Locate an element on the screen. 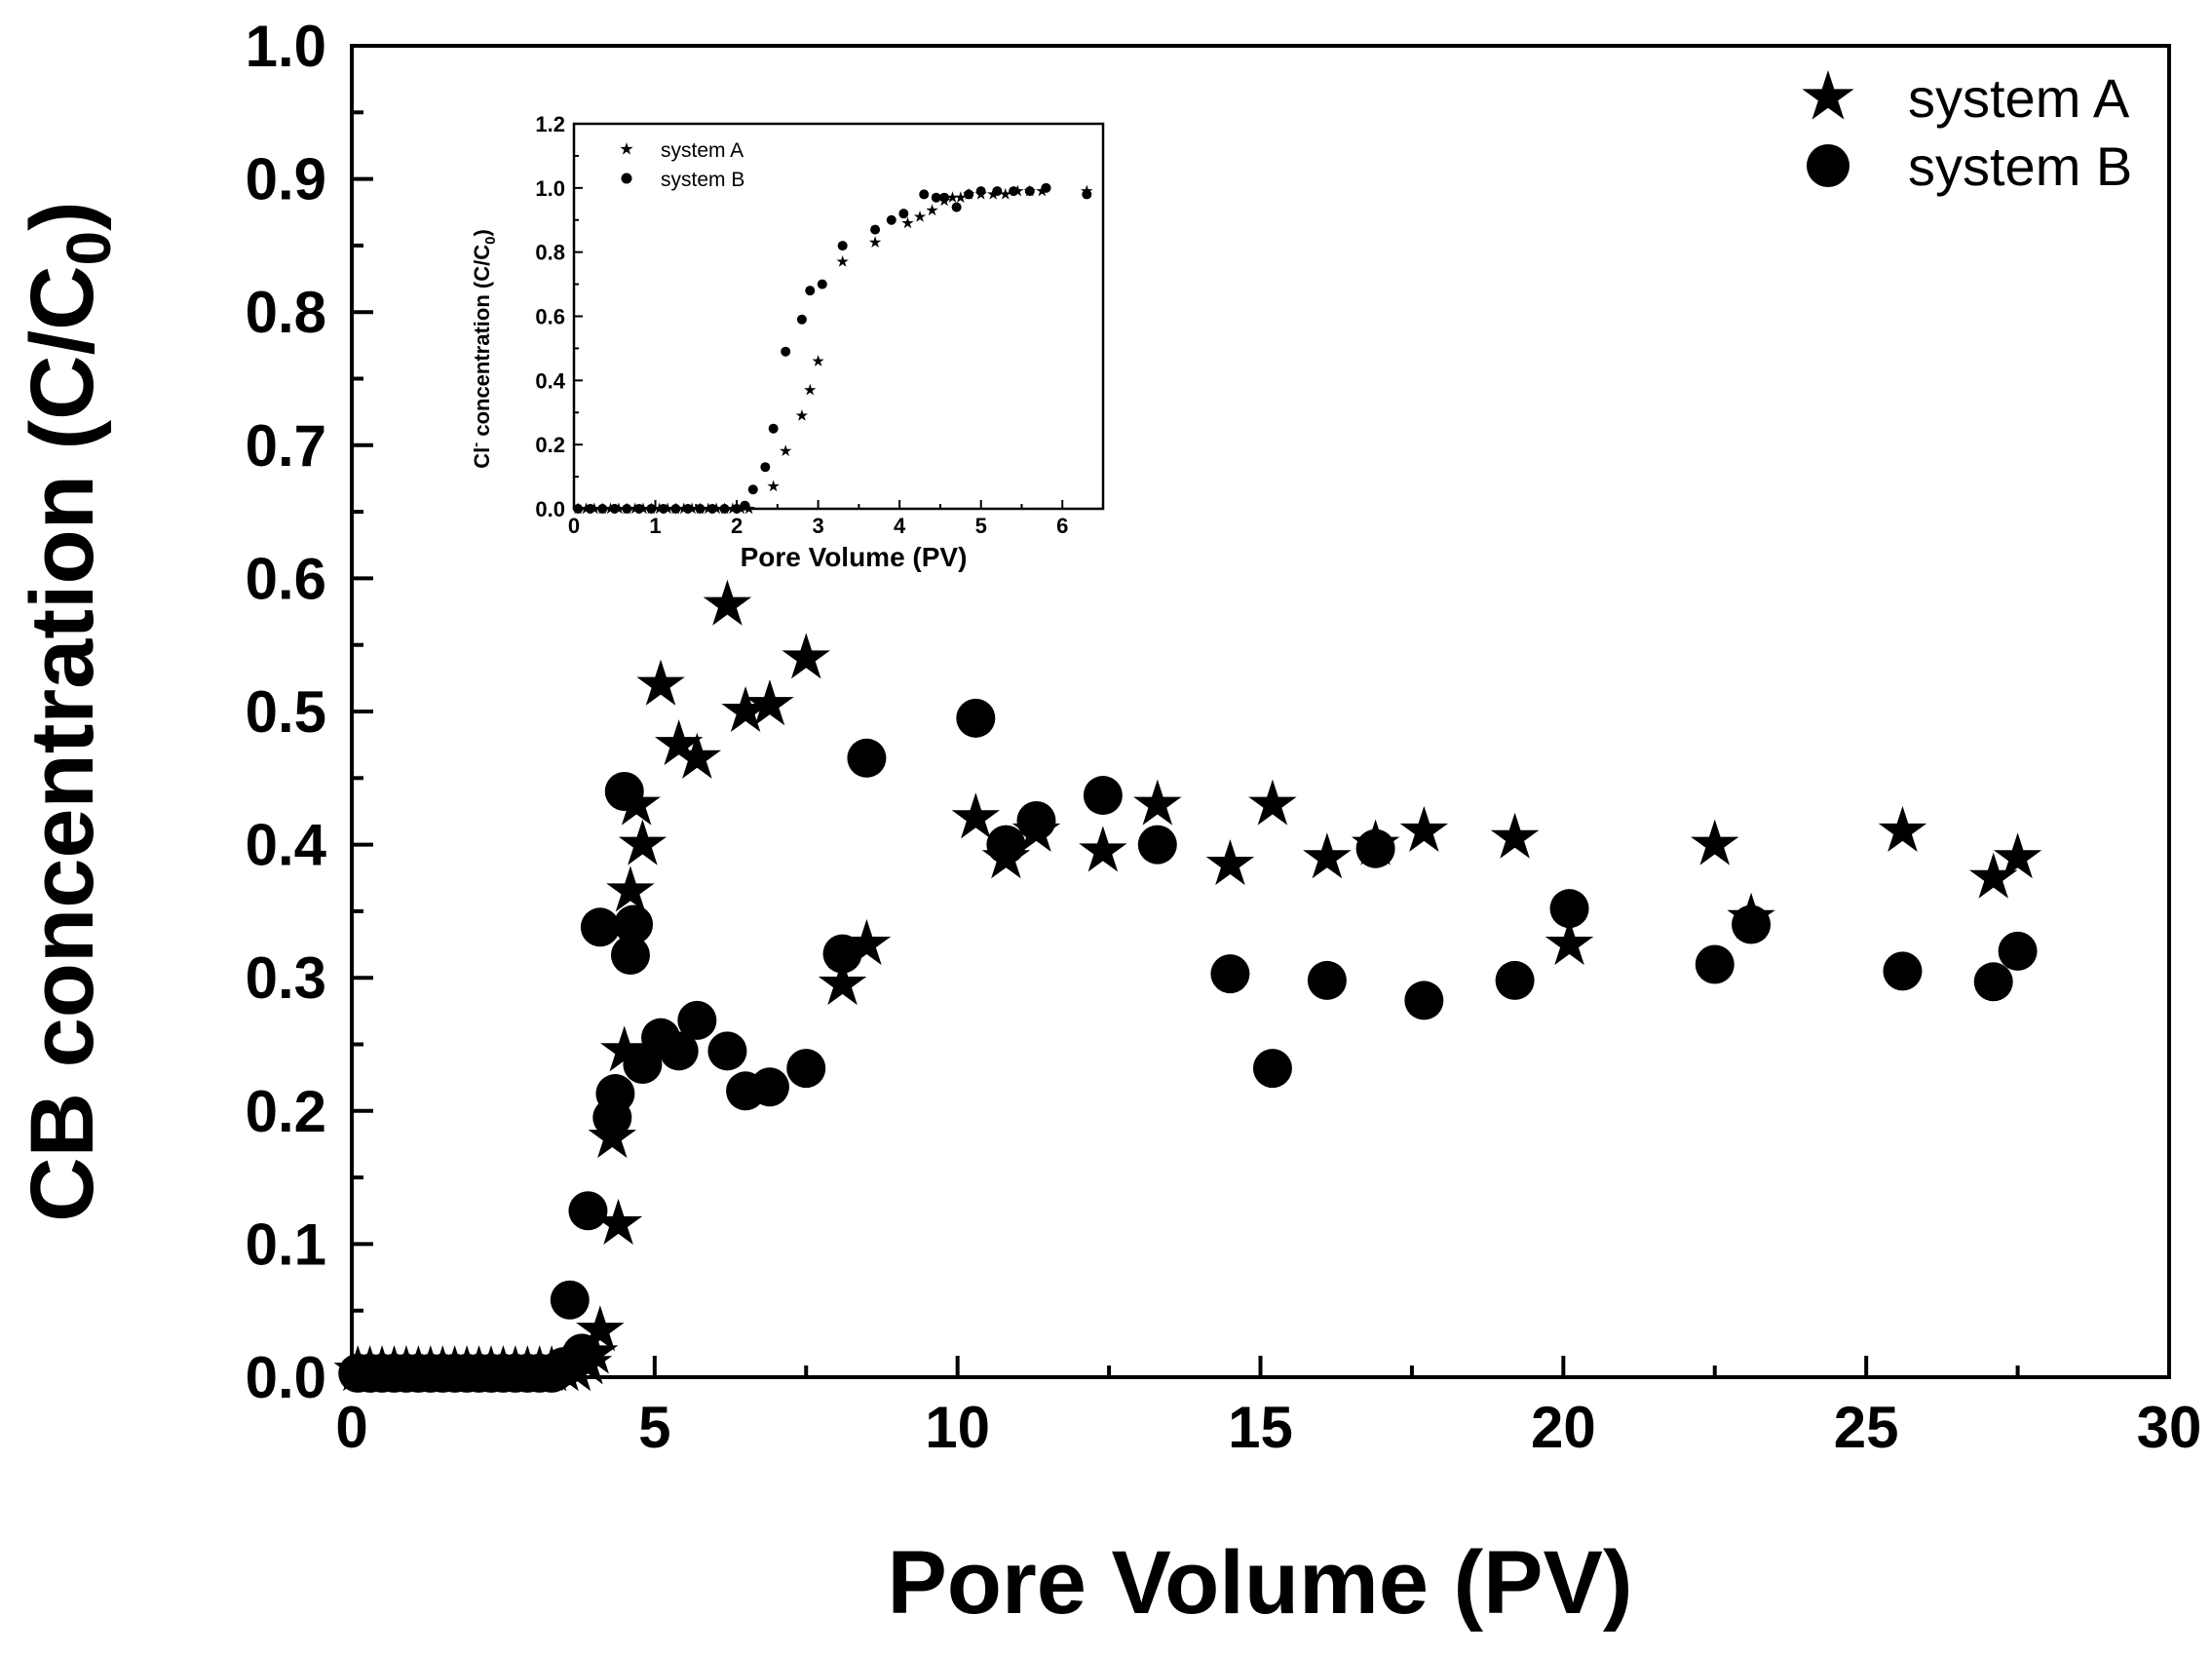 Image resolution: width=2212 pixels, height=1654 pixels. x-tick-label: 5 is located at coordinates (981, 526).